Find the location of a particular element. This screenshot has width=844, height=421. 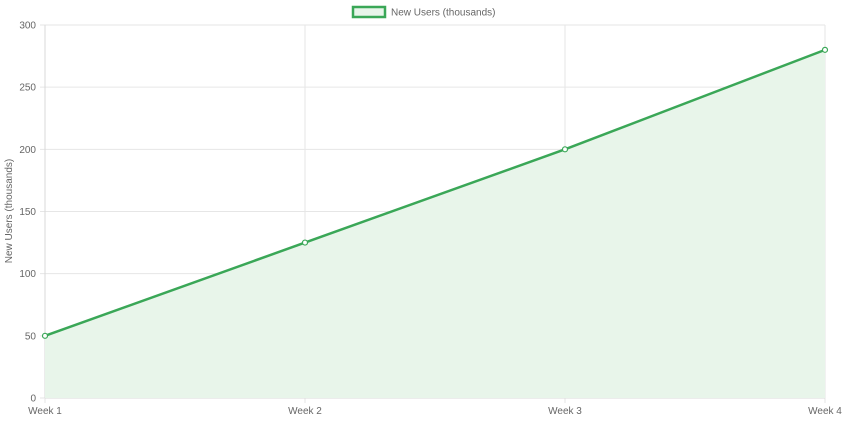

y-axis-title: New Users (thousands) is located at coordinates (9, 211).